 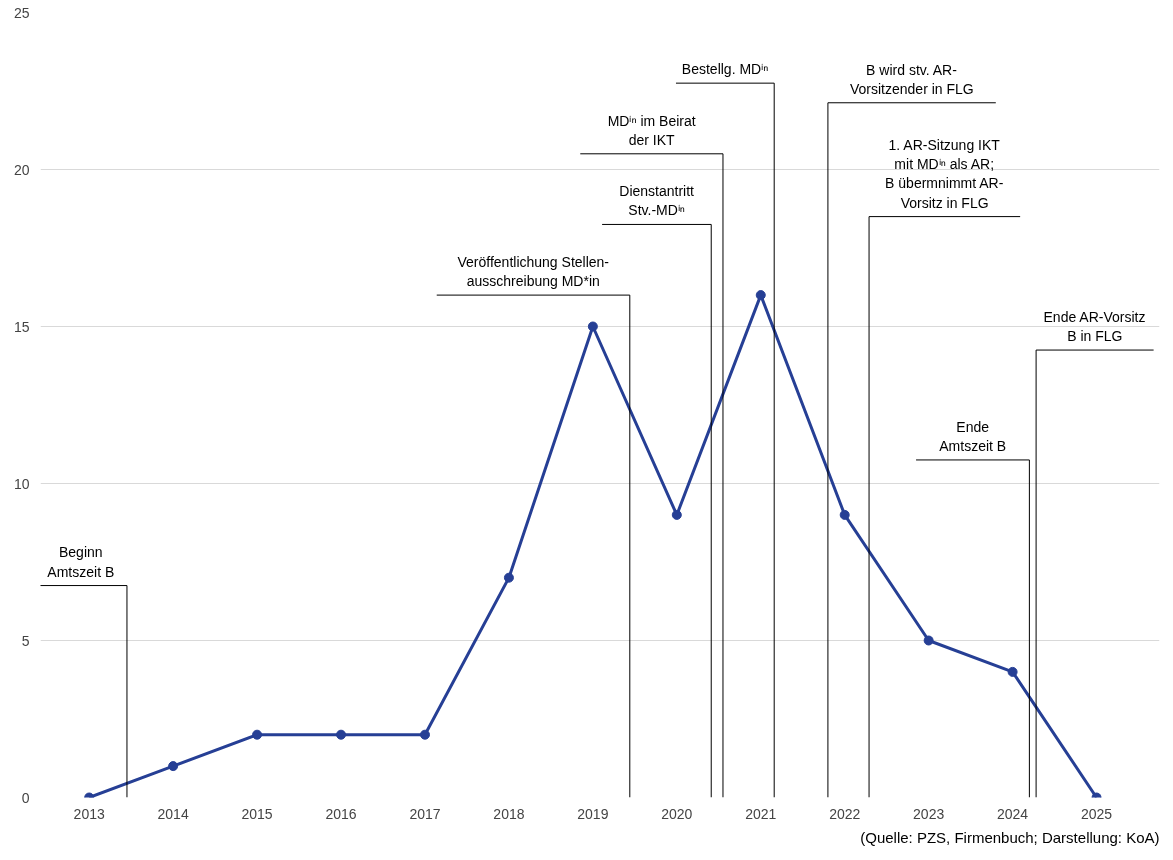 What do you see at coordinates (173, 813) in the screenshot?
I see `x-tick-label: 2014` at bounding box center [173, 813].